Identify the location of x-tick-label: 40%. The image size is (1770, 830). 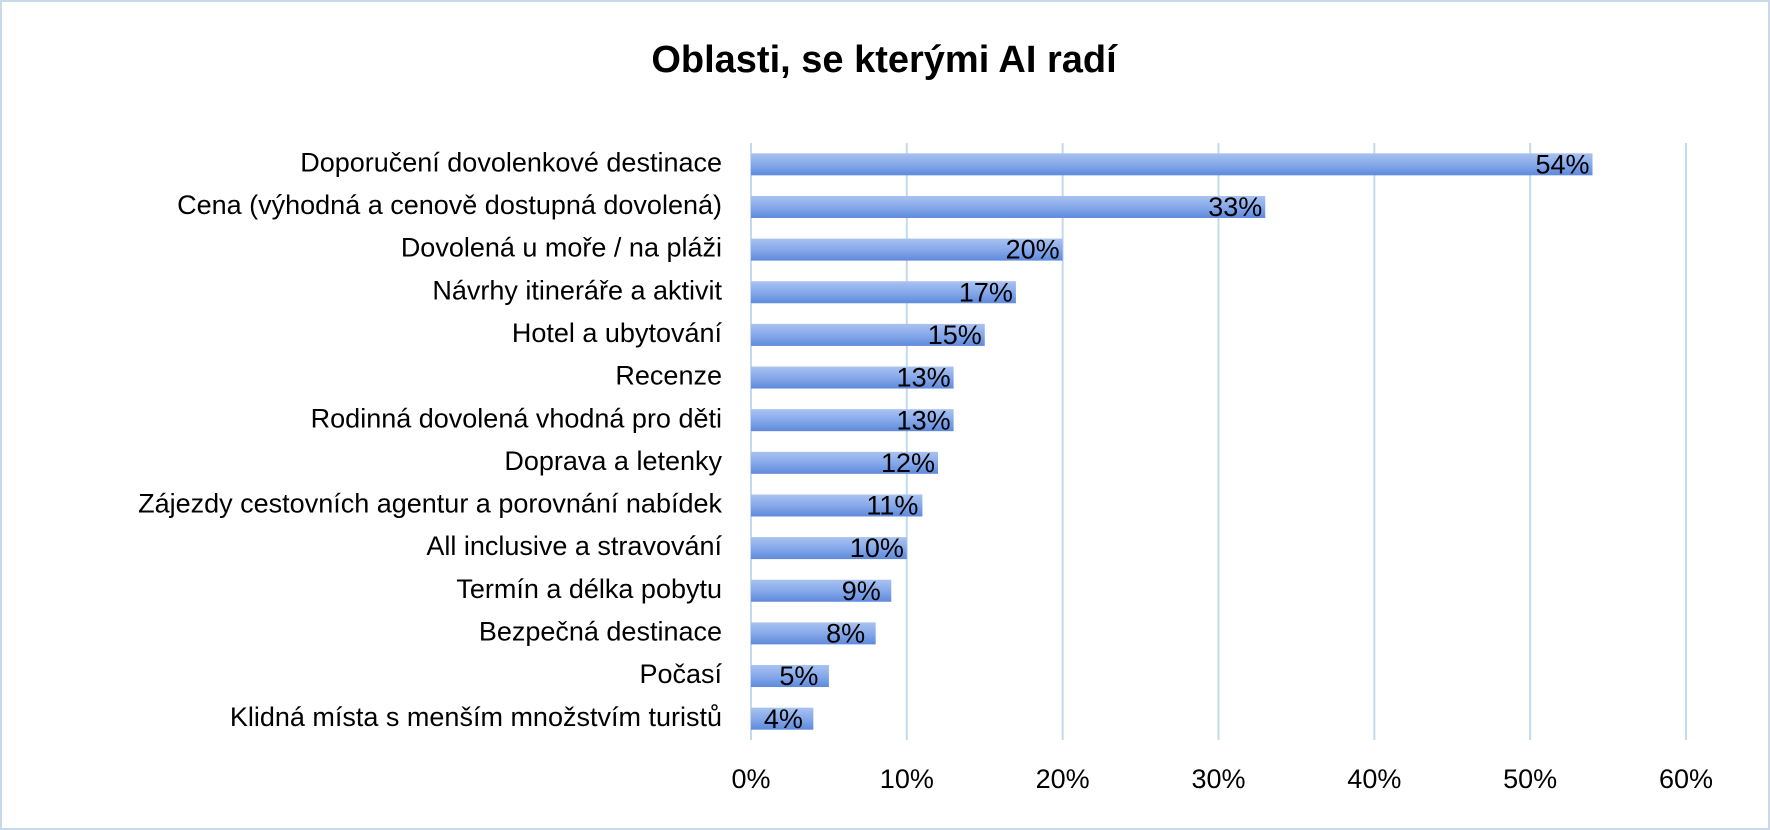
(1374, 779).